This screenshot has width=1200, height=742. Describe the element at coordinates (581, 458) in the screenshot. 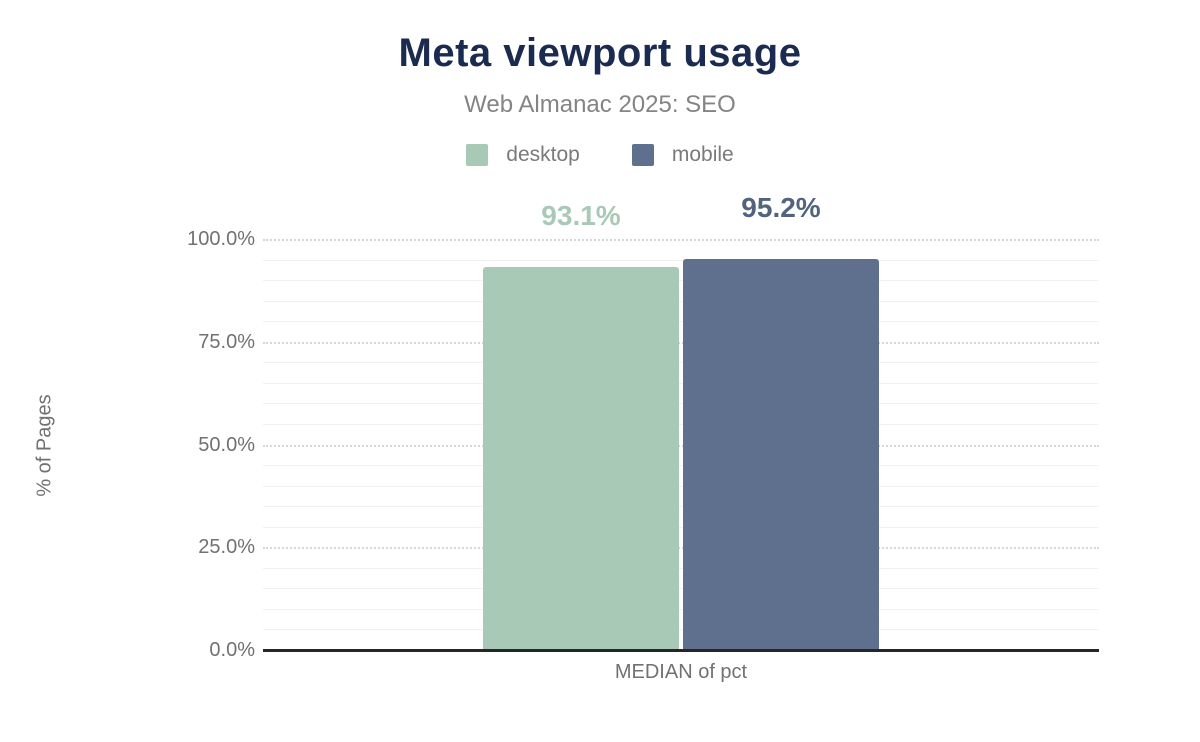

I see `bar-desktop` at that location.